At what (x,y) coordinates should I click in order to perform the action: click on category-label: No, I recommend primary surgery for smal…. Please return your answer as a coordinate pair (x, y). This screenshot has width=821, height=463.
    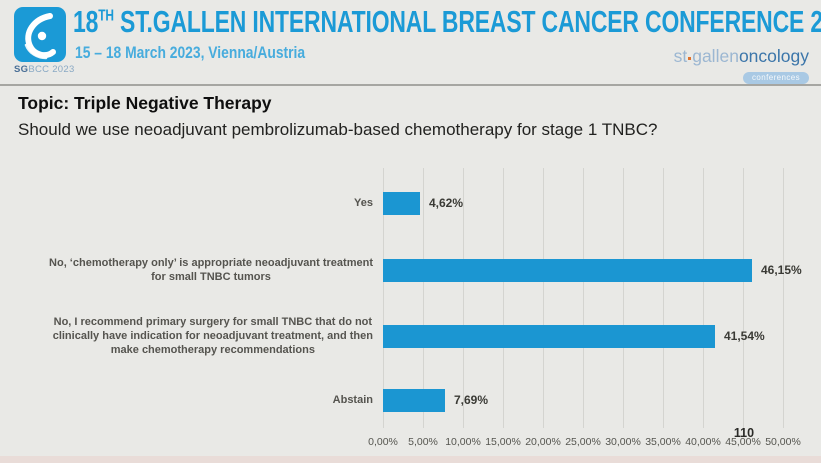
    Looking at the image, I should click on (212, 336).